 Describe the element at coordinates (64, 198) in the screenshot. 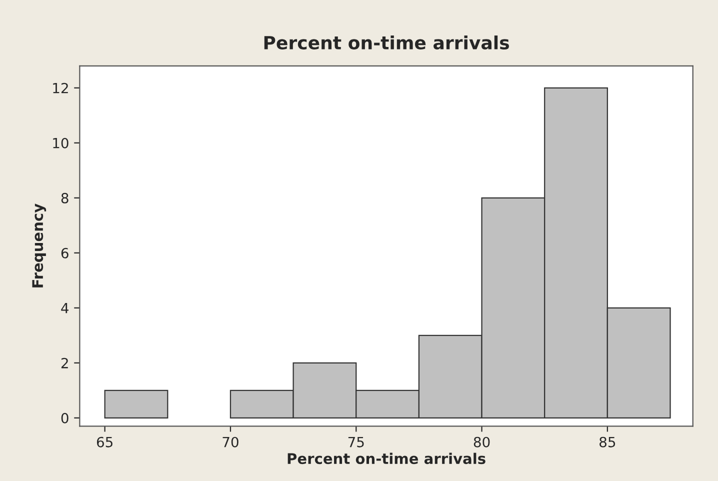

I see `y-tick-label: 8` at that location.